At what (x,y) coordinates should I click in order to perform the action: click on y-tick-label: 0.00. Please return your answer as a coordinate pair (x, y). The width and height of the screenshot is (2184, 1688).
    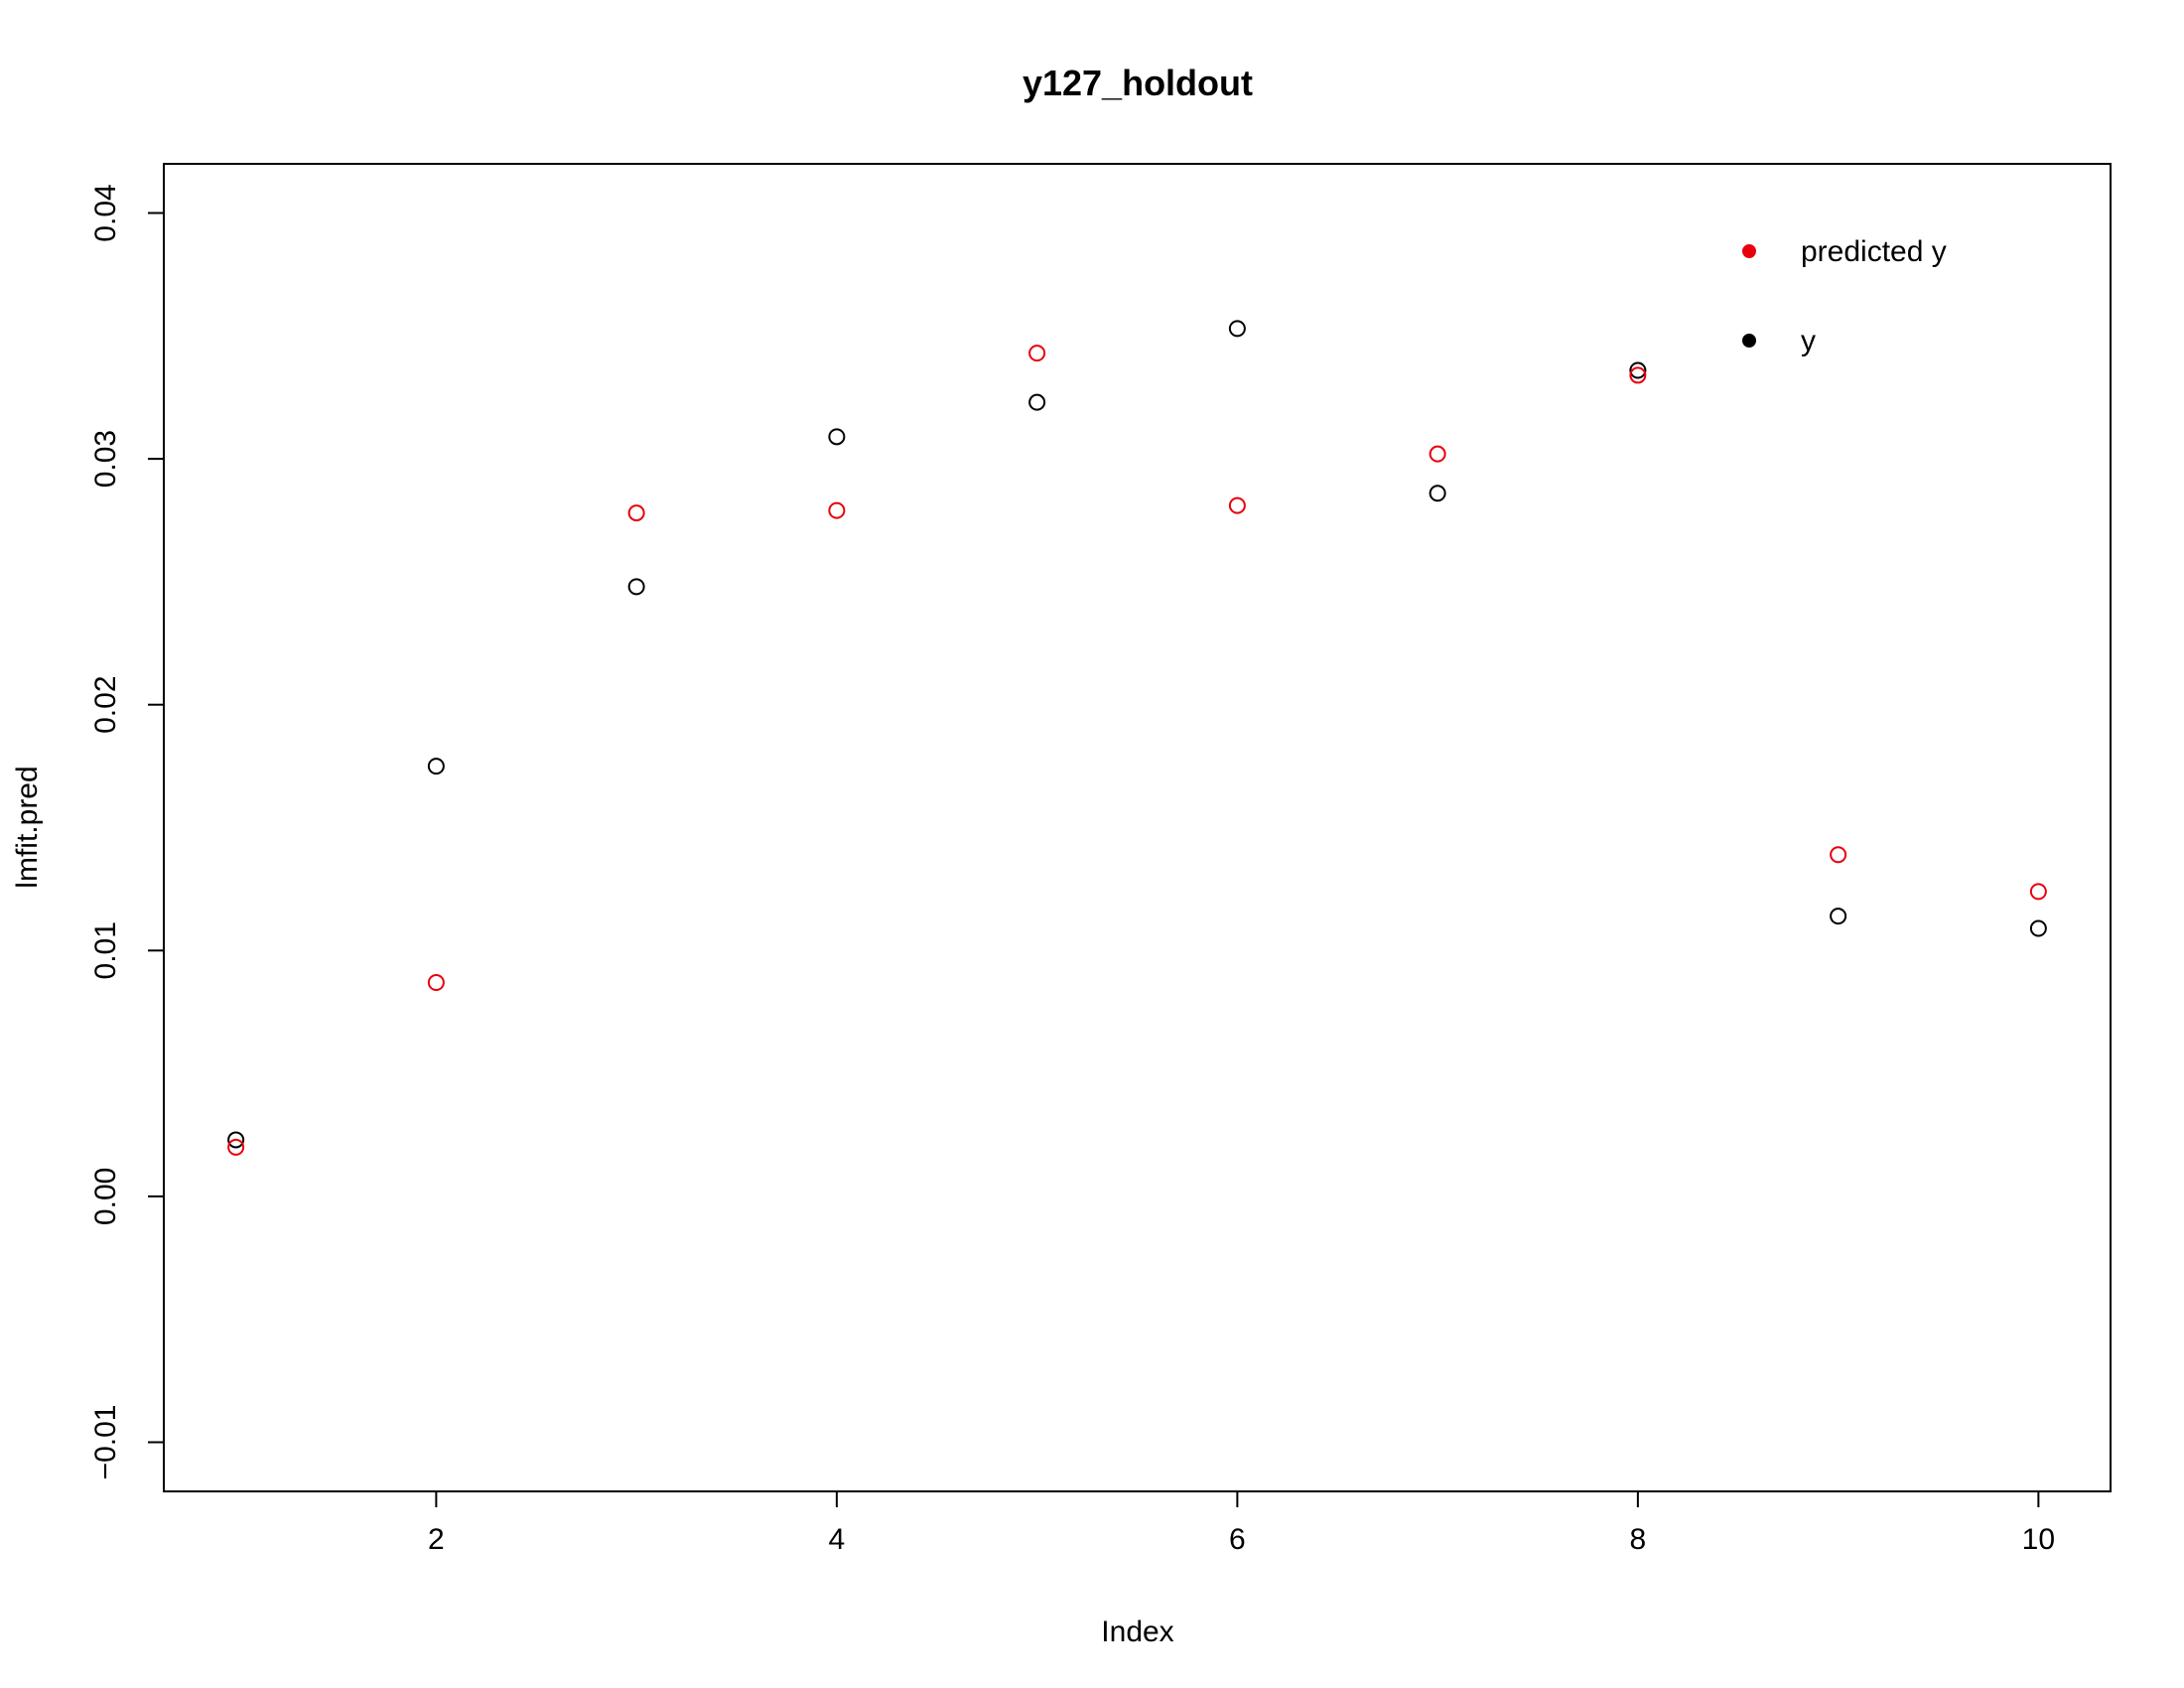
    Looking at the image, I should click on (105, 1196).